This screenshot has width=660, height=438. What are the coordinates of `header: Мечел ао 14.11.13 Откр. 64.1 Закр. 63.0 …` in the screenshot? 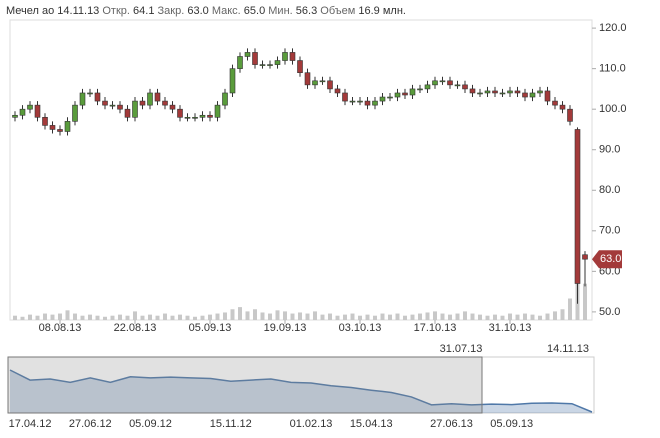 It's located at (206, 11).